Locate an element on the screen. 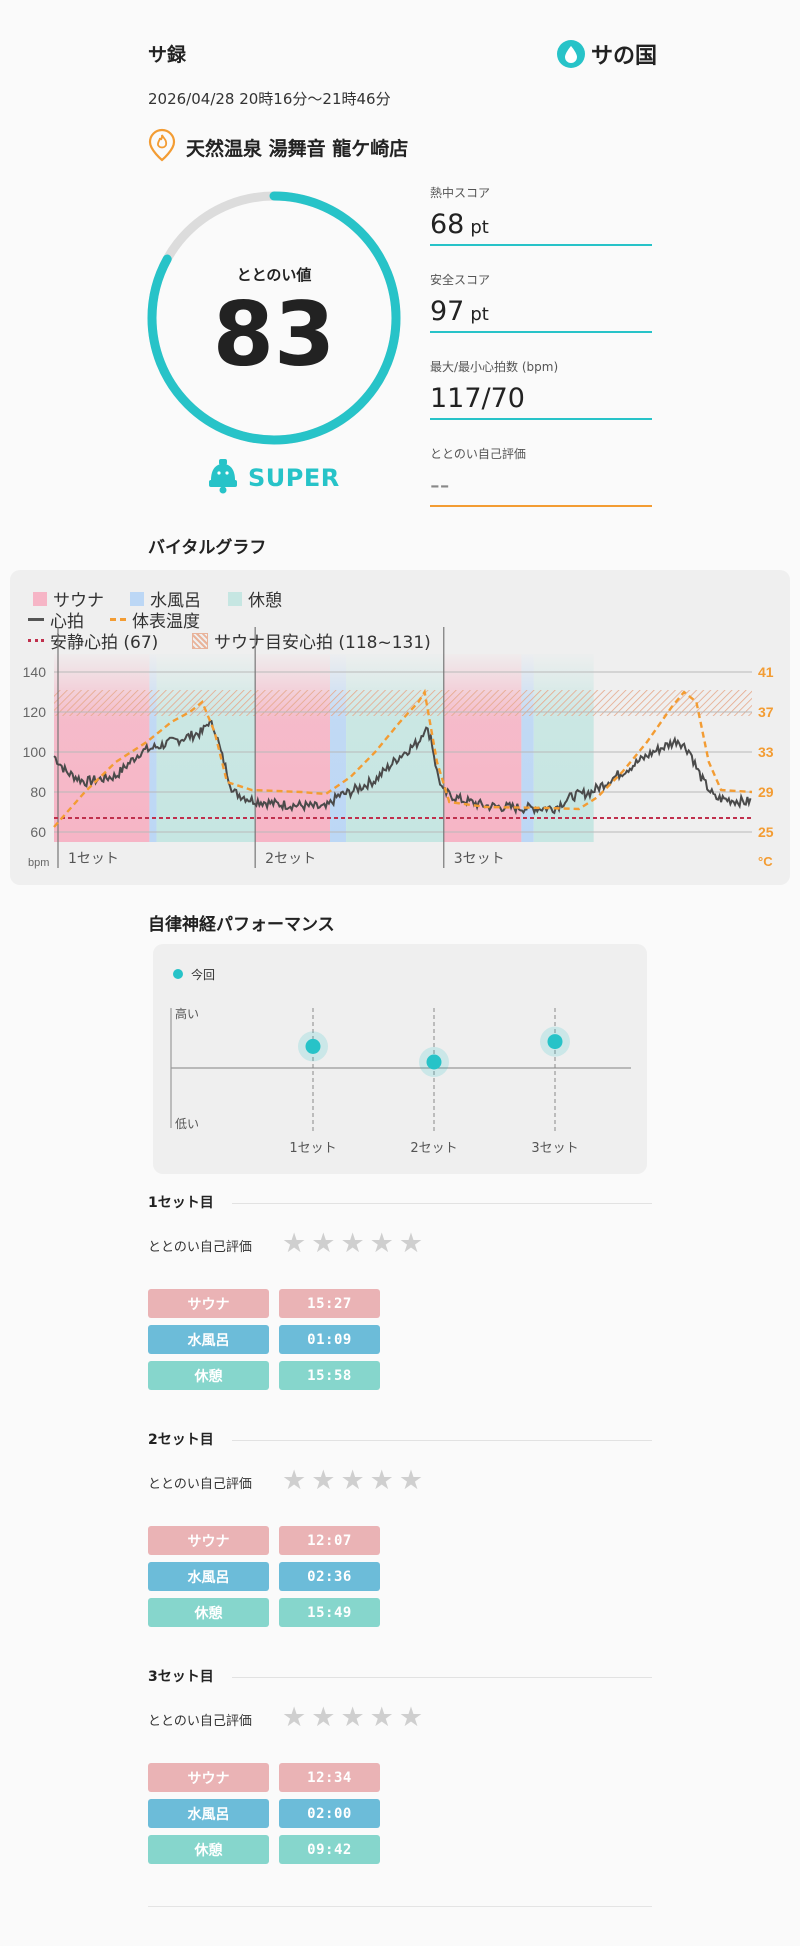 This screenshot has height=1946, width=800. heart-rate-line is located at coordinates (402, 767).